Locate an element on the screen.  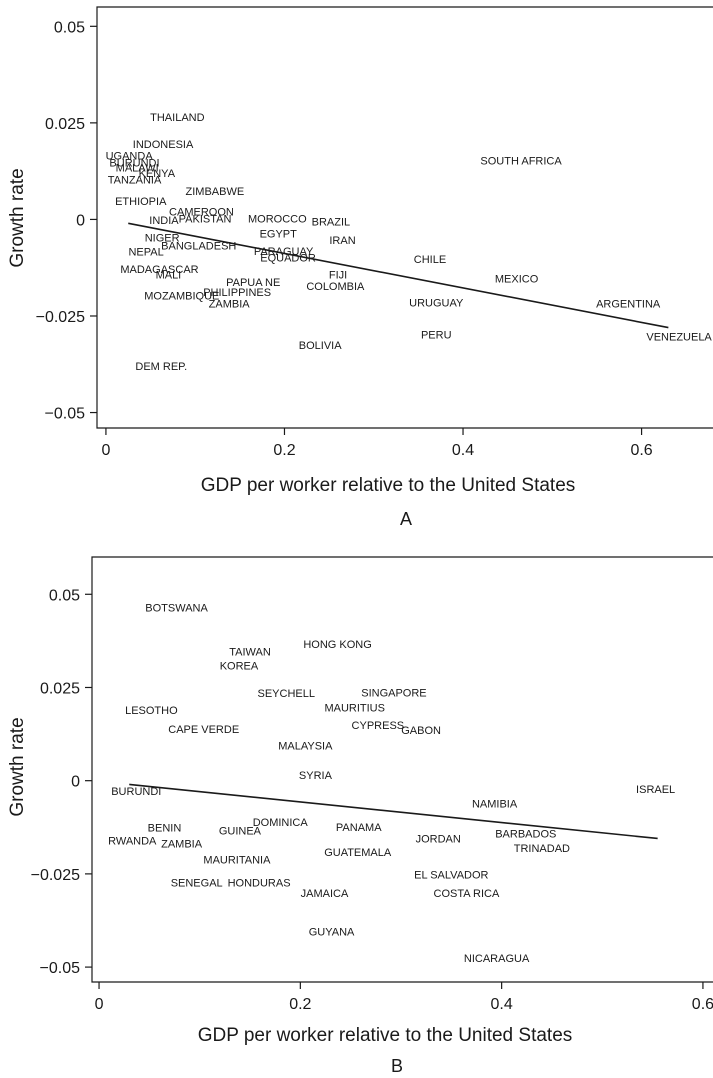
point-label: CAMEROON is located at coordinates (201, 213).